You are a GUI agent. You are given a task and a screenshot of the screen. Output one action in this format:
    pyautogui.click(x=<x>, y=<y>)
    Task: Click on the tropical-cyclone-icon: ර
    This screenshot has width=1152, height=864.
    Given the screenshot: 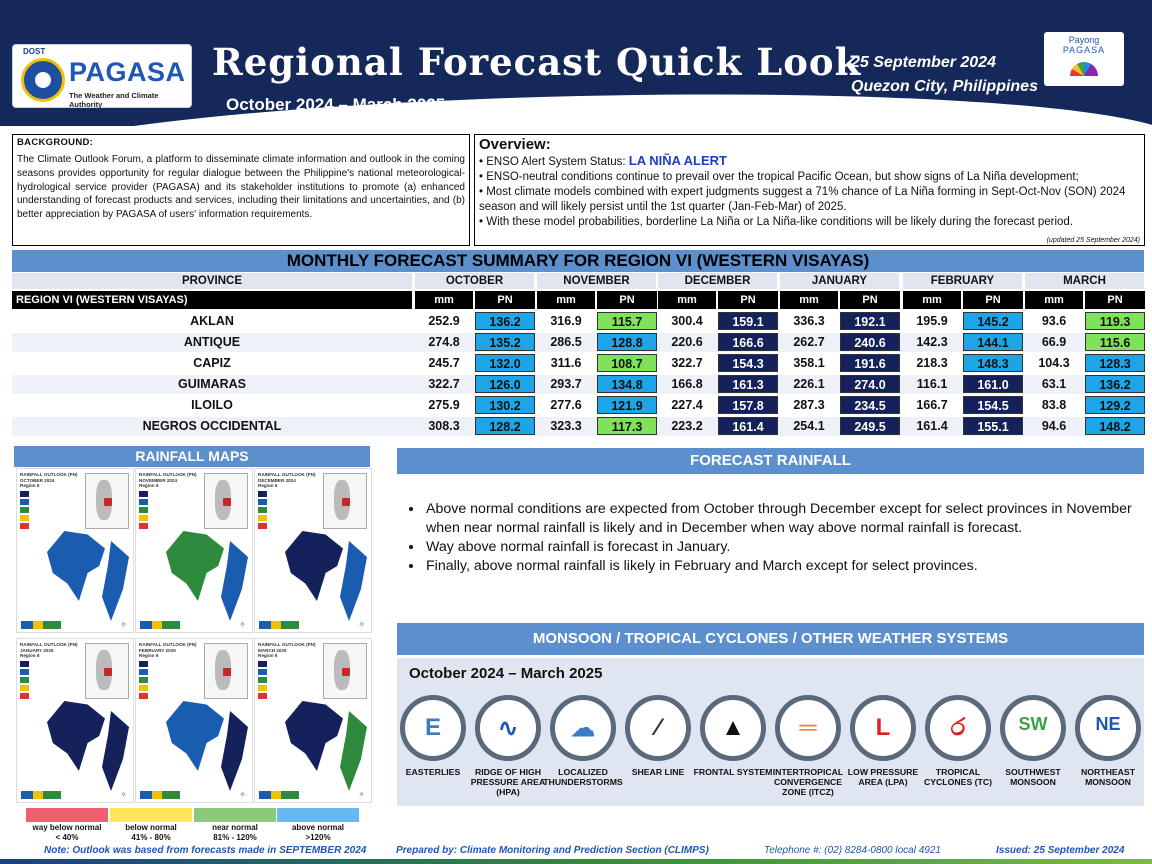 What is the action you would take?
    pyautogui.click(x=958, y=728)
    